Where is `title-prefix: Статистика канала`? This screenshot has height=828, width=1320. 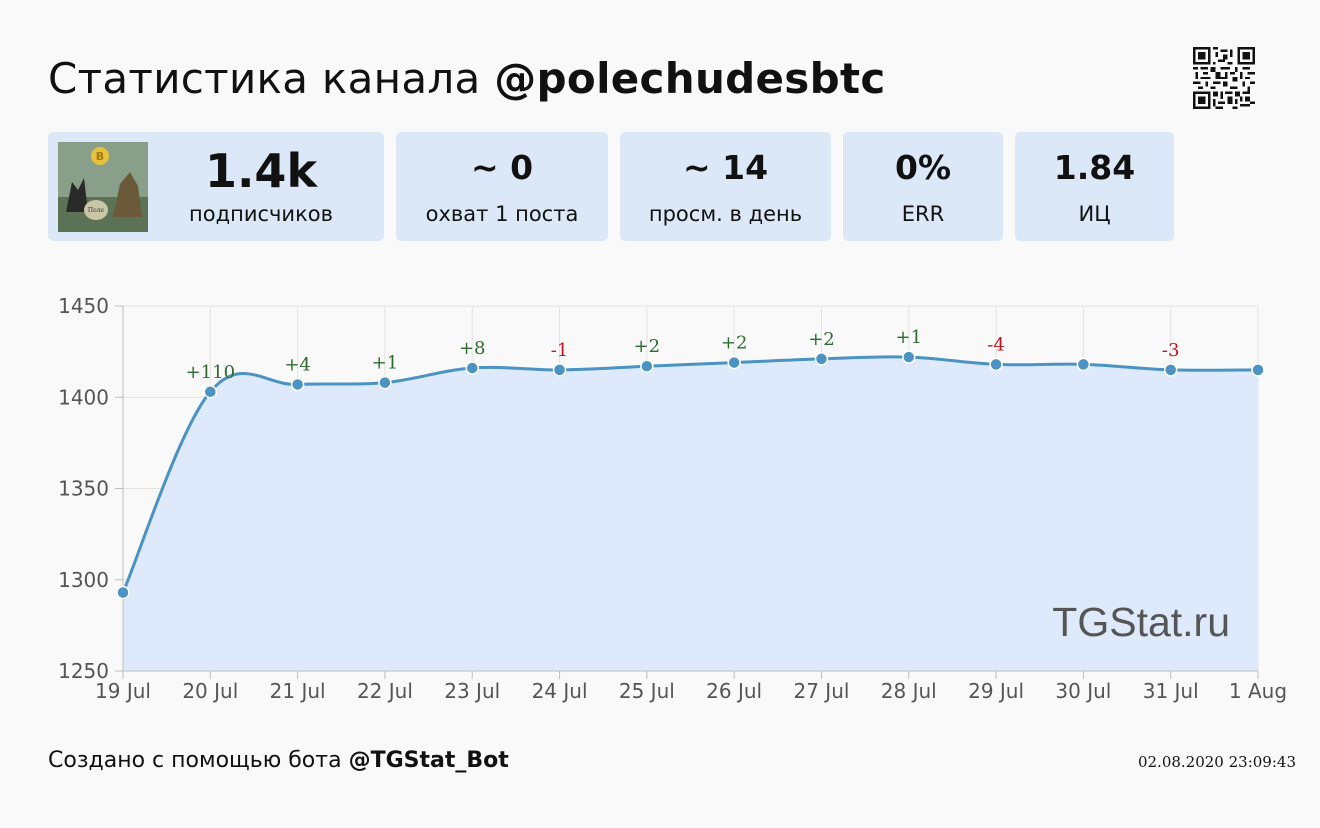 title-prefix: Статистика канала is located at coordinates (264, 78).